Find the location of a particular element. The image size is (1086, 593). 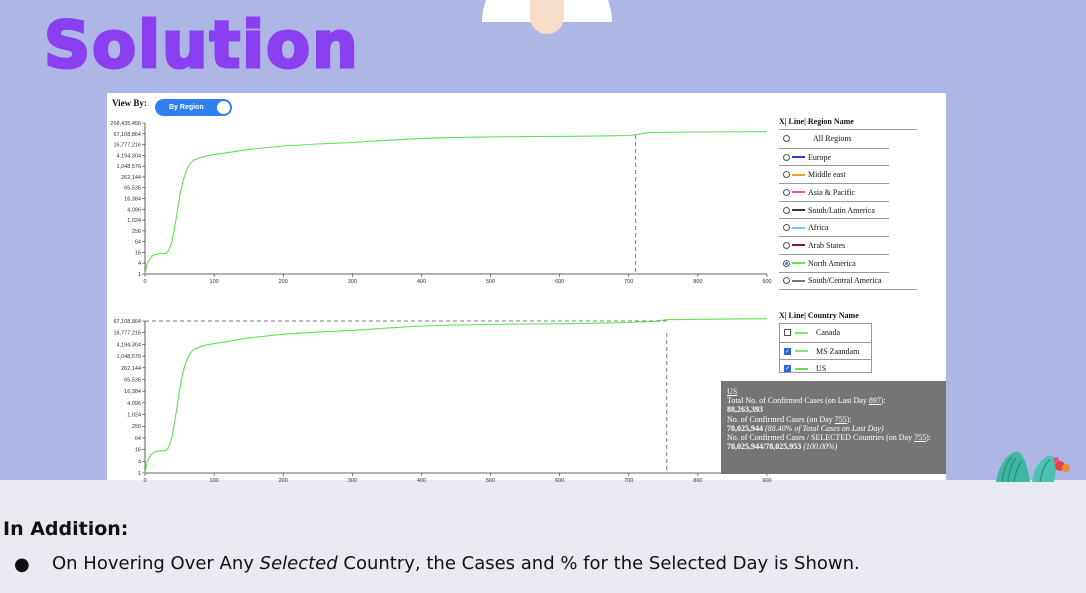

country-label: MS Zaandam is located at coordinates (838, 351).